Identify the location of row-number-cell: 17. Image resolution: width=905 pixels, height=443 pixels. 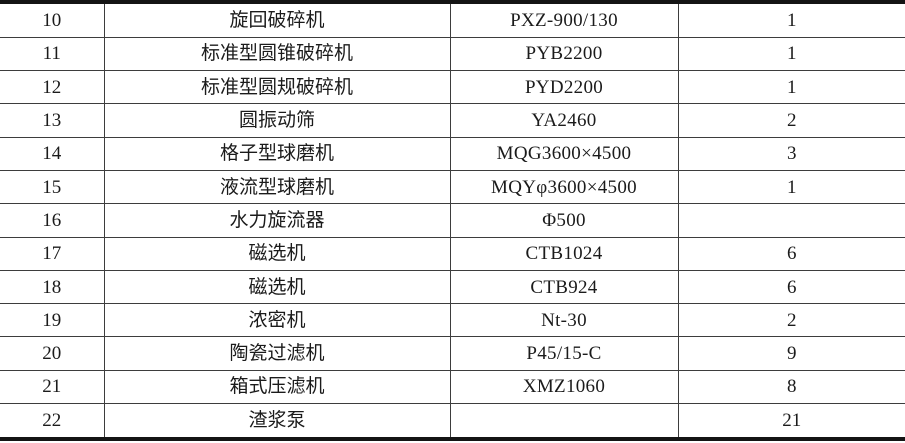
(52, 254).